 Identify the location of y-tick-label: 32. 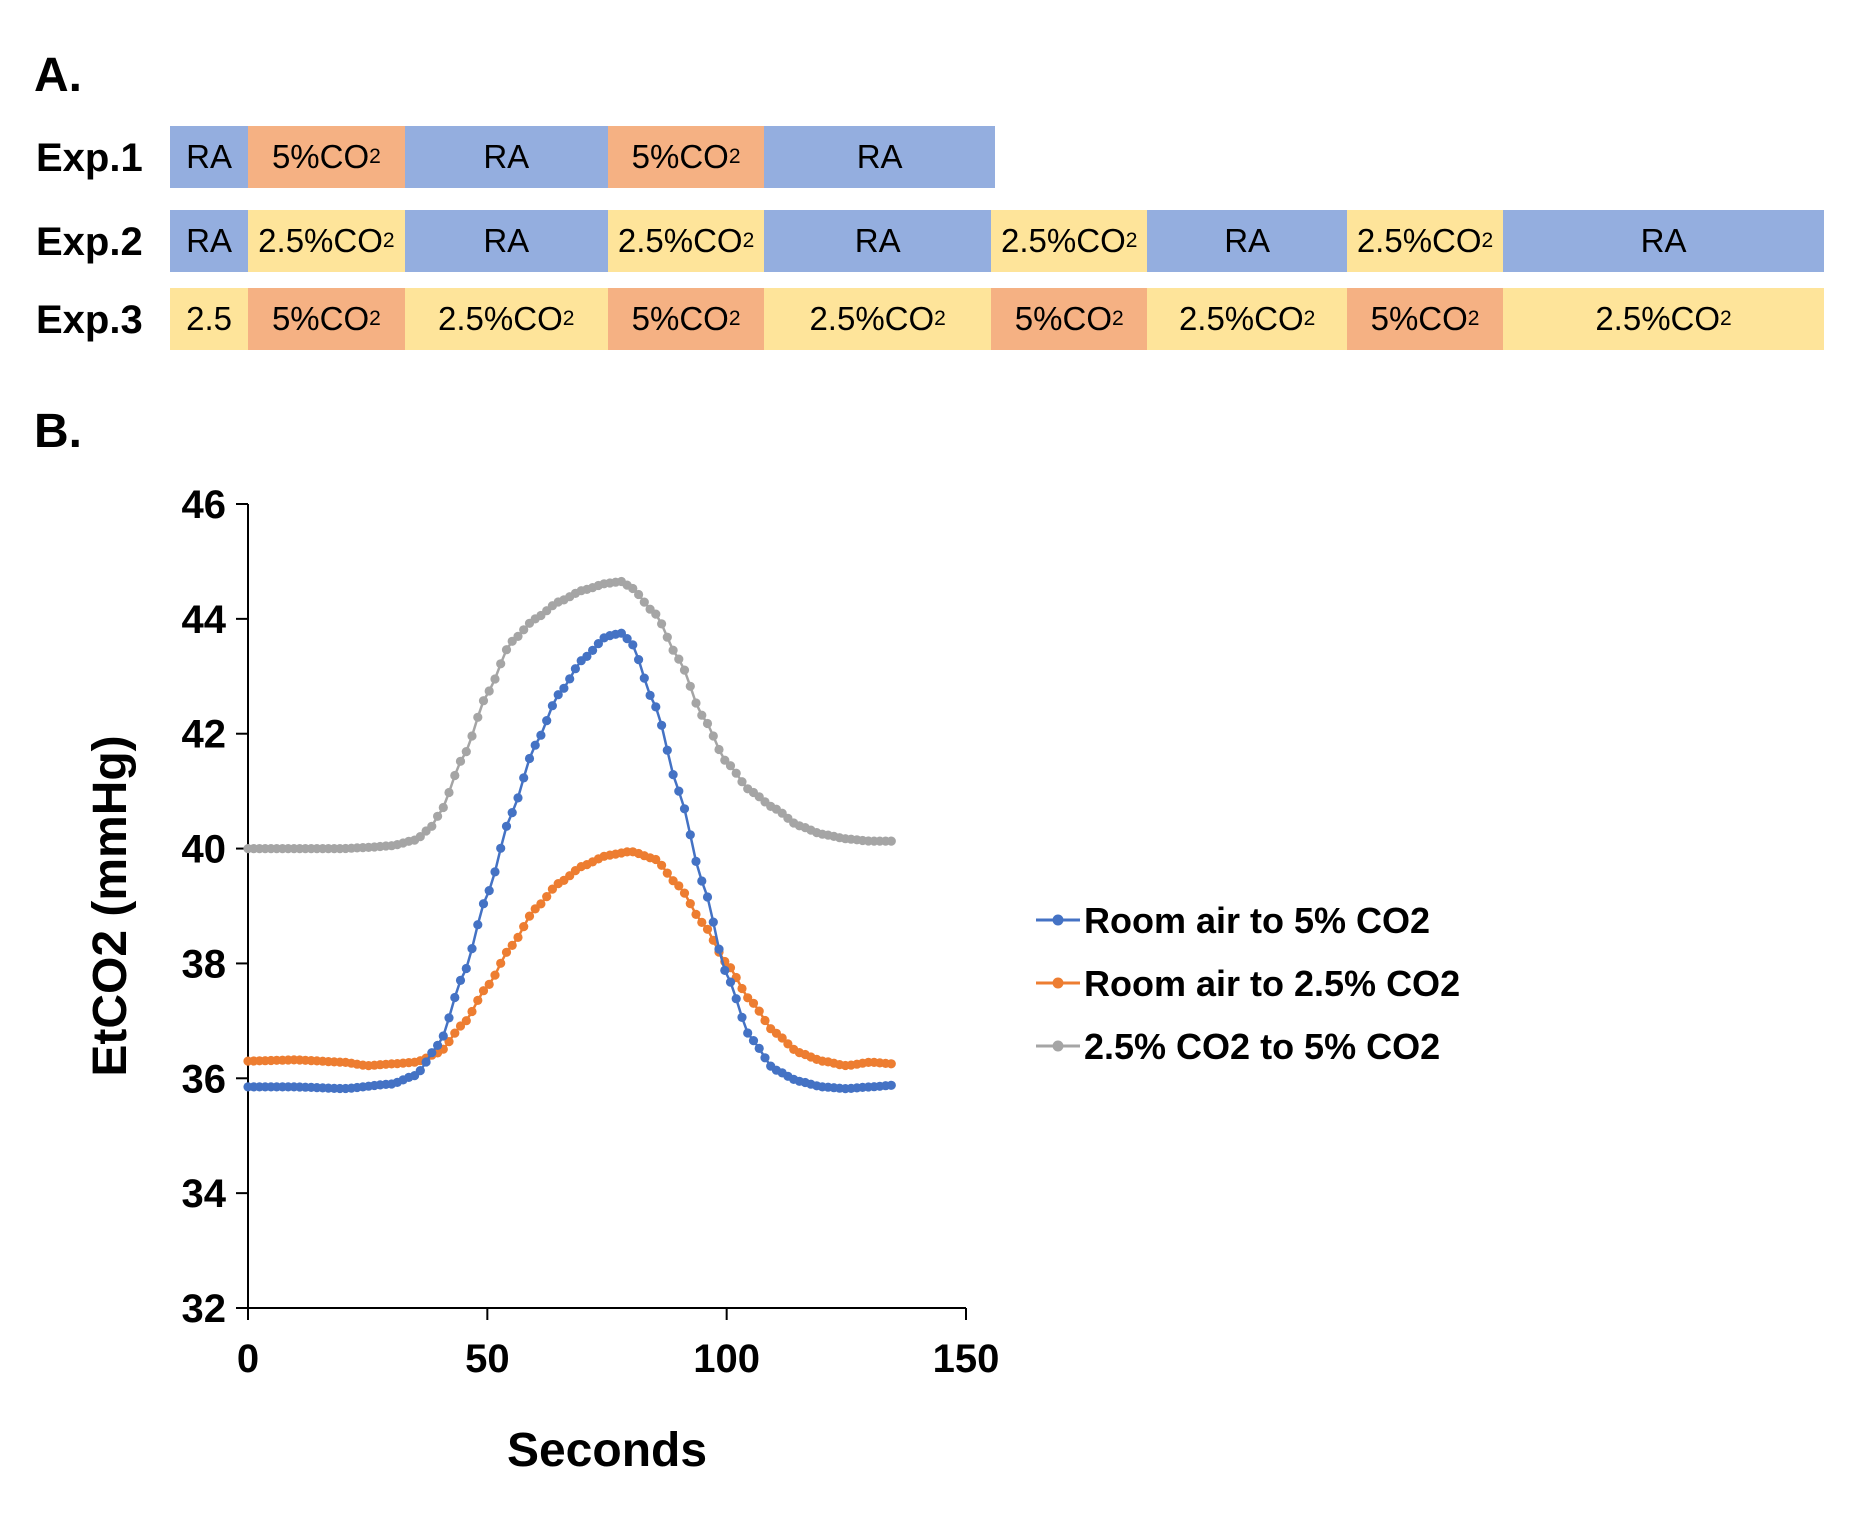
(204, 1309).